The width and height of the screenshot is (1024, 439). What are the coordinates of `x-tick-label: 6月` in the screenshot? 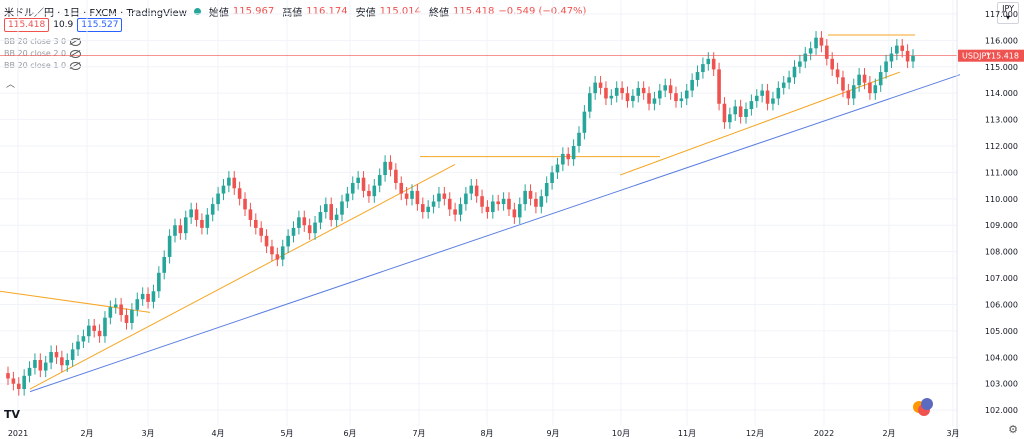 It's located at (349, 433).